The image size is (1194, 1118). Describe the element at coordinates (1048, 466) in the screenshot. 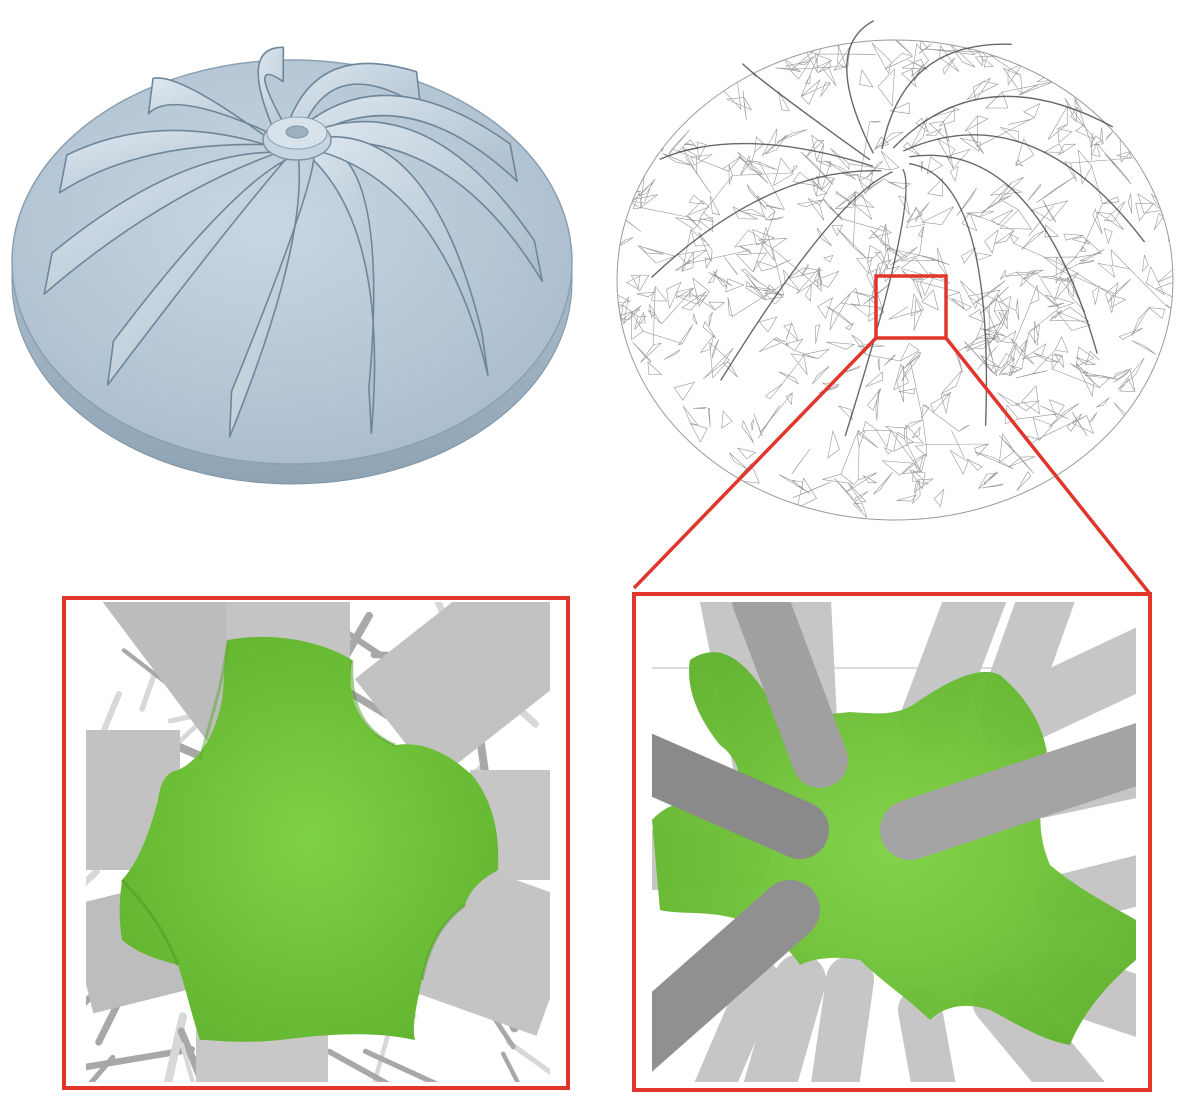

I see `zoom-line-right` at that location.